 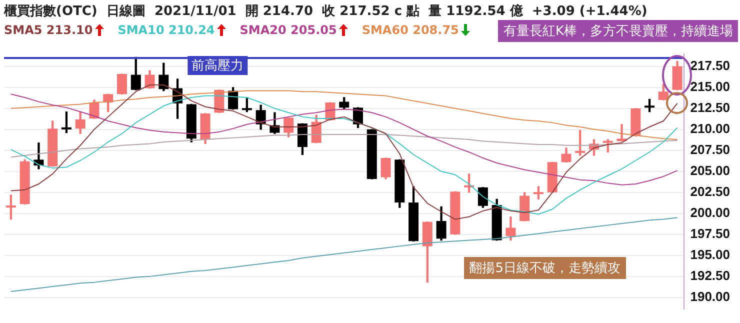 What do you see at coordinates (545, 268) in the screenshot?
I see `annotation: 翻揚5日線不破，走勢續攻` at bounding box center [545, 268].